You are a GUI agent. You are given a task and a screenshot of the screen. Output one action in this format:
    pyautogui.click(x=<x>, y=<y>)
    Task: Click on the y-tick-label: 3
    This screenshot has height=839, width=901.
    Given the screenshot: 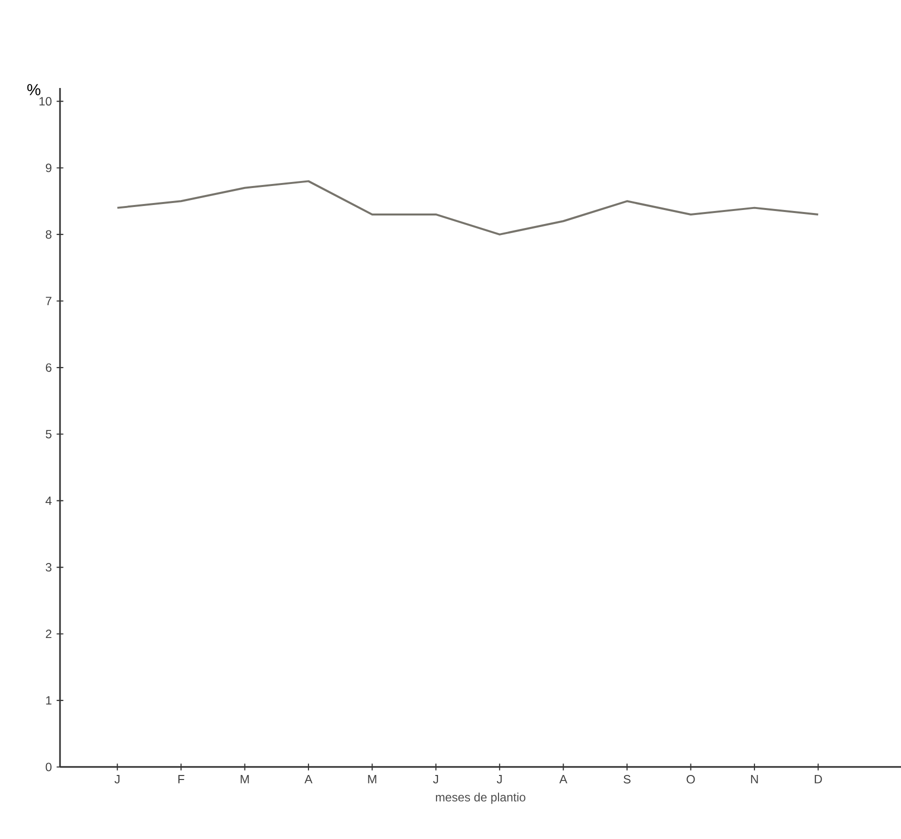 What is the action you would take?
    pyautogui.click(x=49, y=567)
    